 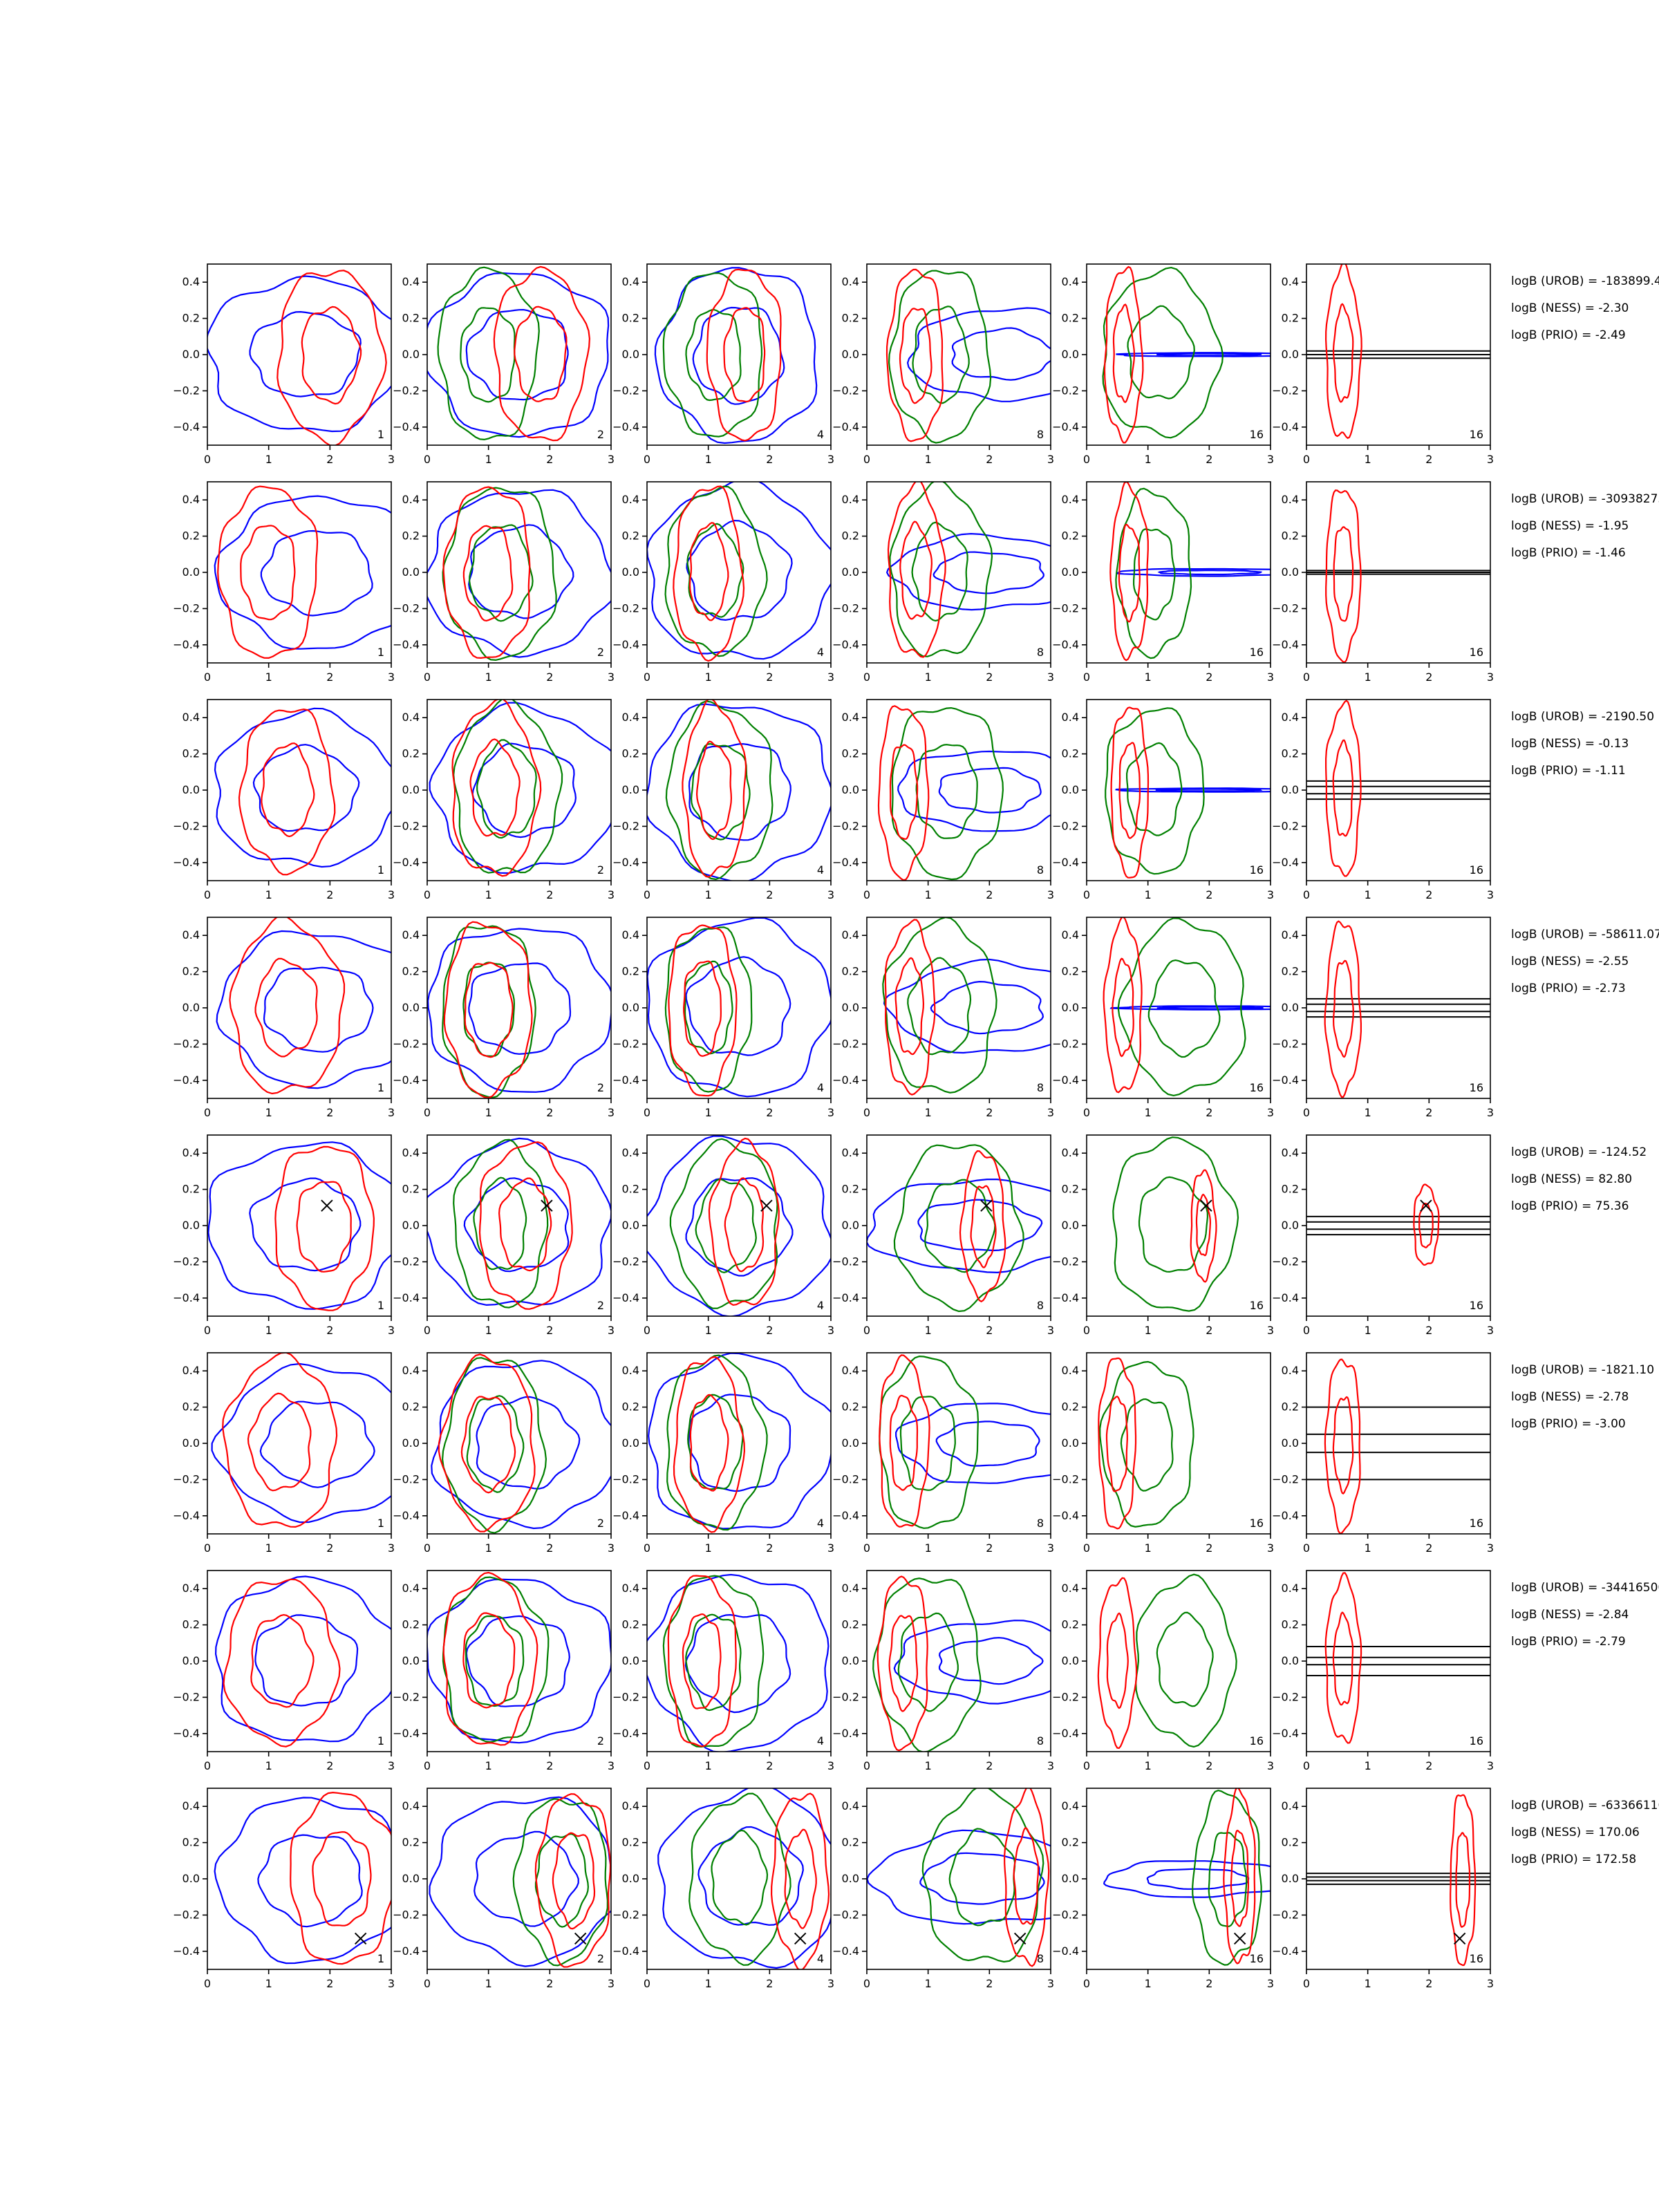 What do you see at coordinates (1163, 1453) in the screenshot?
I see `subplot-r6-c5: 0 1 2 3 −0.4 −0.2 0.0 0.2 0.4 16` at bounding box center [1163, 1453].